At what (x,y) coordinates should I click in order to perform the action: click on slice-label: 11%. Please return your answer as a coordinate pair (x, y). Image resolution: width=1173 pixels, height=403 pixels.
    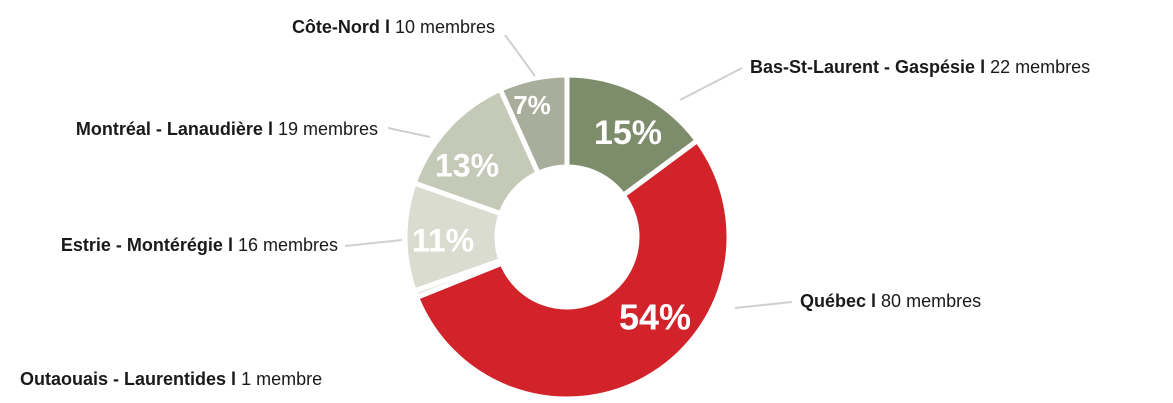
    Looking at the image, I should click on (443, 240).